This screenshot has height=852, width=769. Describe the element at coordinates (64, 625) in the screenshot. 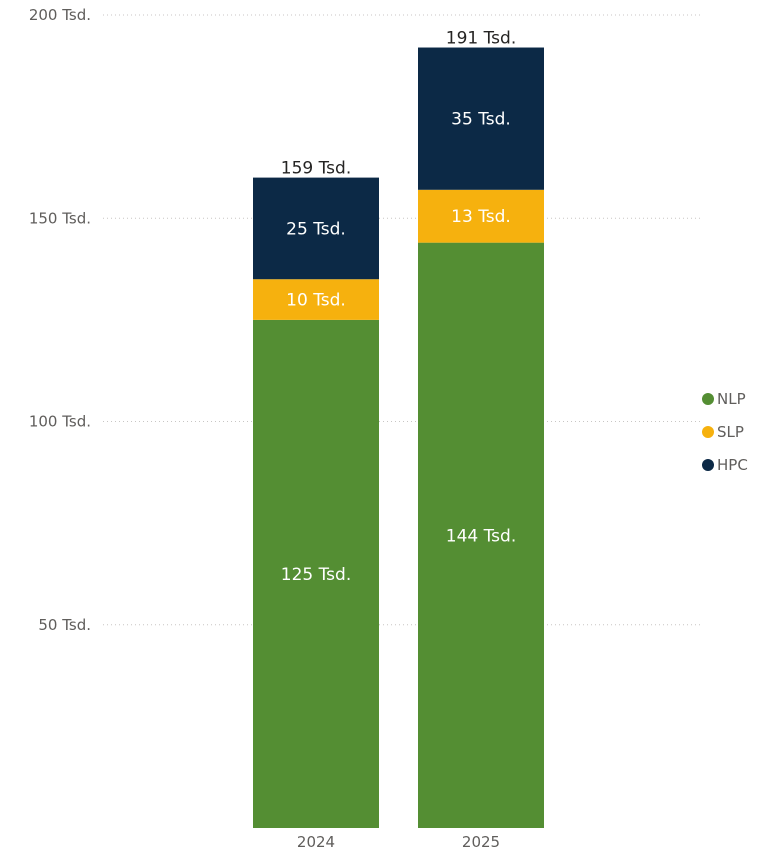

I see `y-tick-label: 50 Tsd.` at that location.